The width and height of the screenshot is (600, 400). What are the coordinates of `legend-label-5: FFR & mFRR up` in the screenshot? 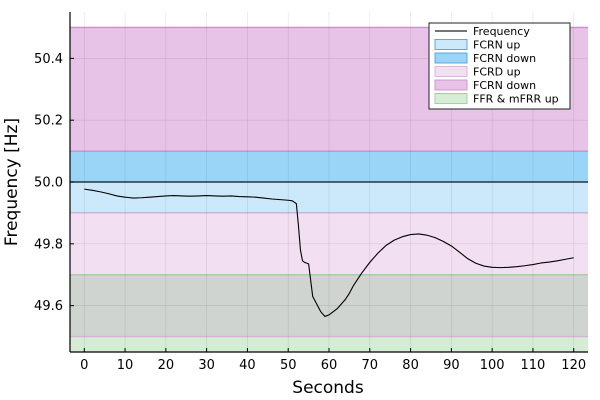 It's located at (516, 99).